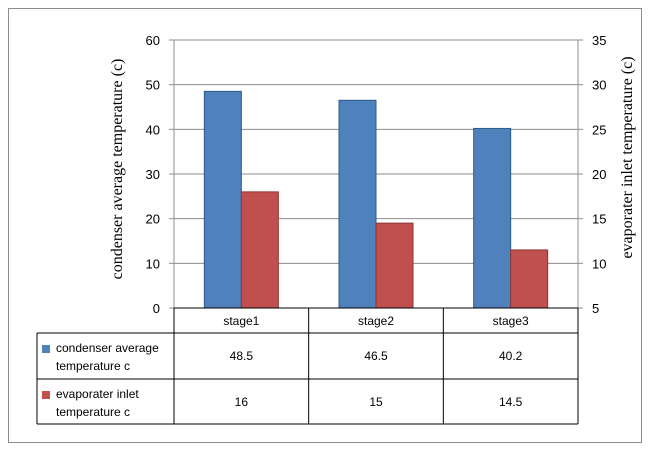  What do you see at coordinates (153, 174) in the screenshot?
I see `y-left-tick-label: 30` at bounding box center [153, 174].